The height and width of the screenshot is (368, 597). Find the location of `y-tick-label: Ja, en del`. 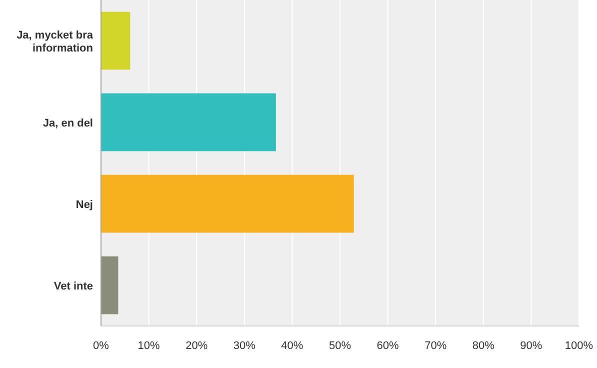

y-tick-label: Ja, en del is located at coordinates (67, 123).